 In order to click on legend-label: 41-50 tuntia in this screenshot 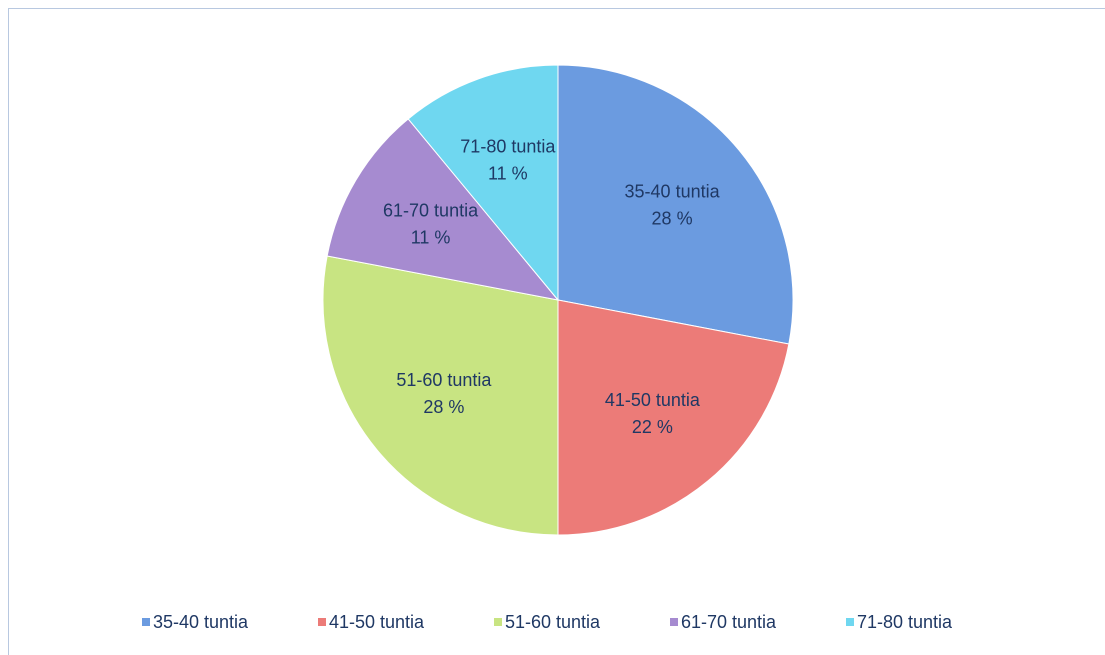, I will do `click(377, 622)`.